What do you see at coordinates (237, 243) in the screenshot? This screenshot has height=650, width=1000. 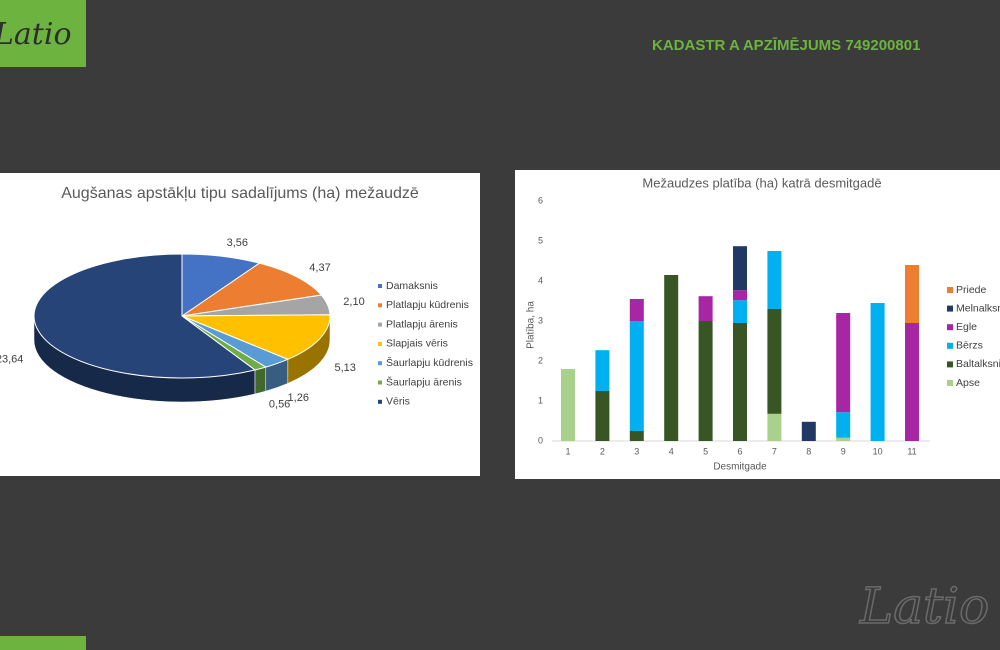 I see `data-label: 3,56` at bounding box center [237, 243].